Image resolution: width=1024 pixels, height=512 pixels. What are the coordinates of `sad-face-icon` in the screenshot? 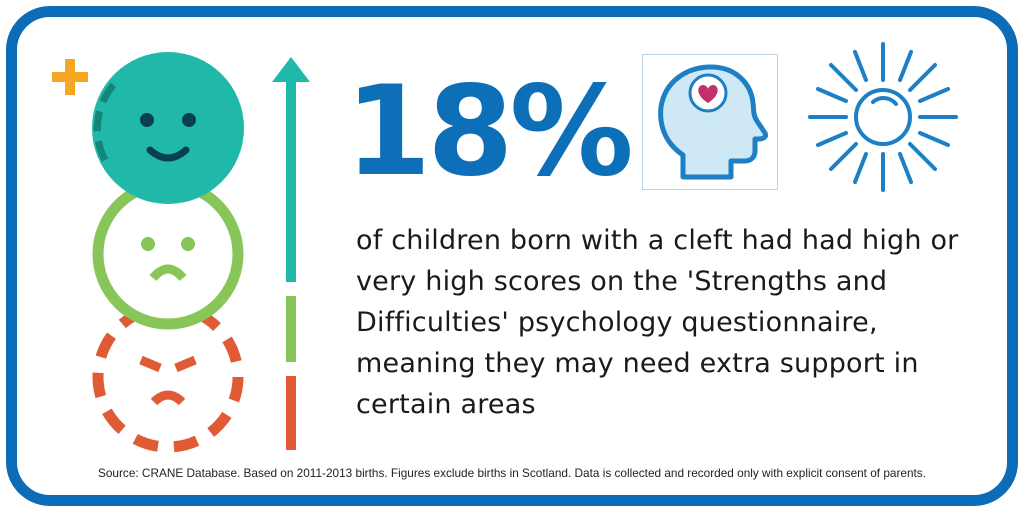 It's located at (168, 254).